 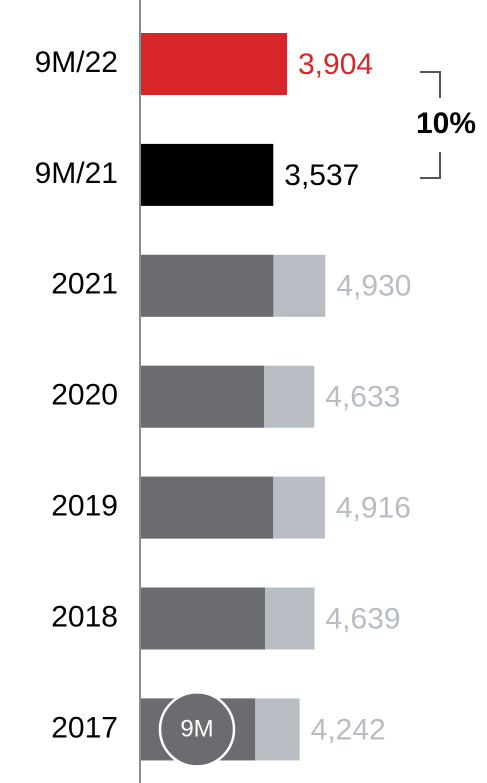 I want to click on bracket-bottom, so click(x=430, y=165).